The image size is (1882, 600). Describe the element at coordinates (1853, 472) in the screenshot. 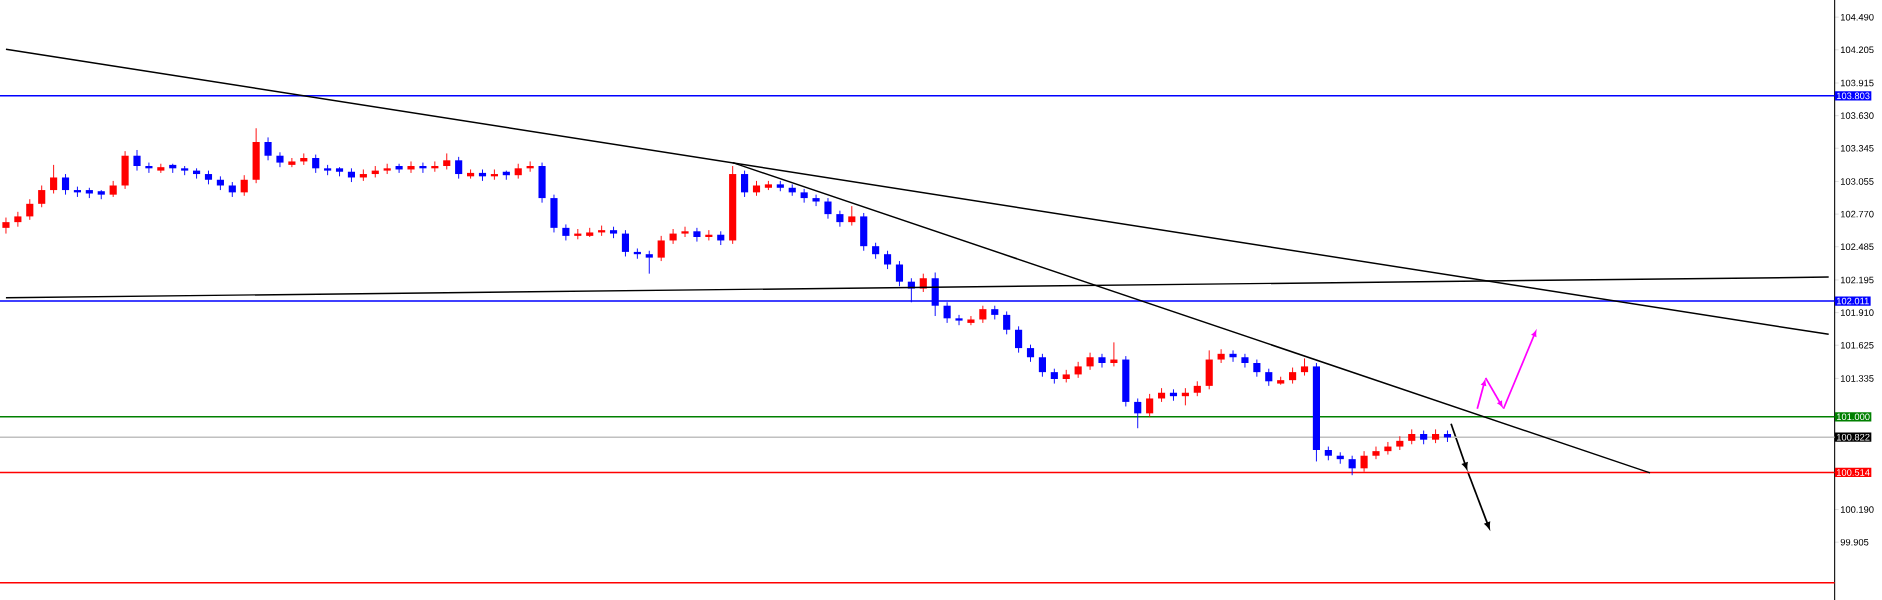

I see `ref-line-label: 100.514` at that location.